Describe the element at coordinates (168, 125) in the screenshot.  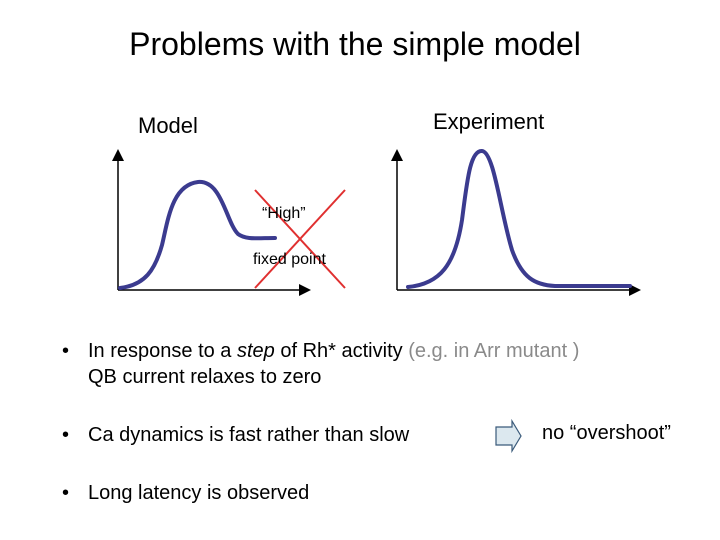
I see `model-panel-label: Model` at that location.